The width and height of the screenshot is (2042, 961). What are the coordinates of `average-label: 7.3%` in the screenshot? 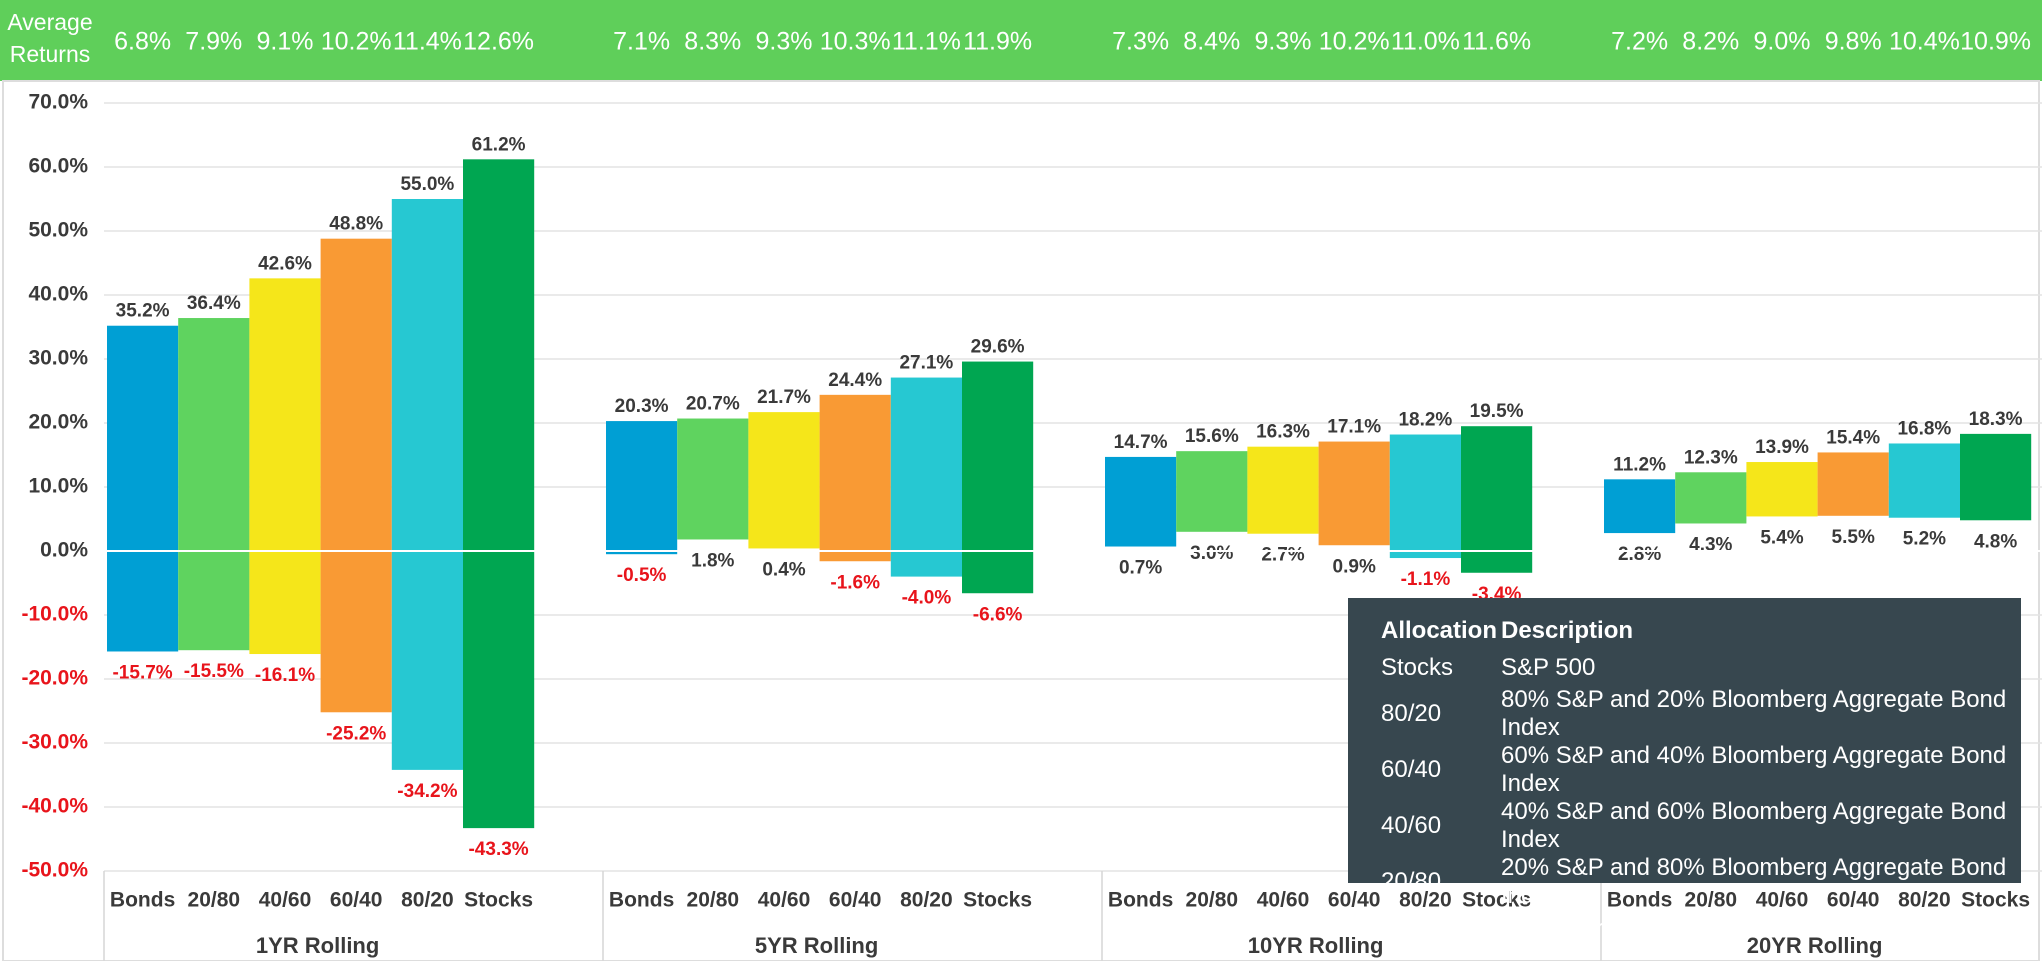 It's located at (1140, 42).